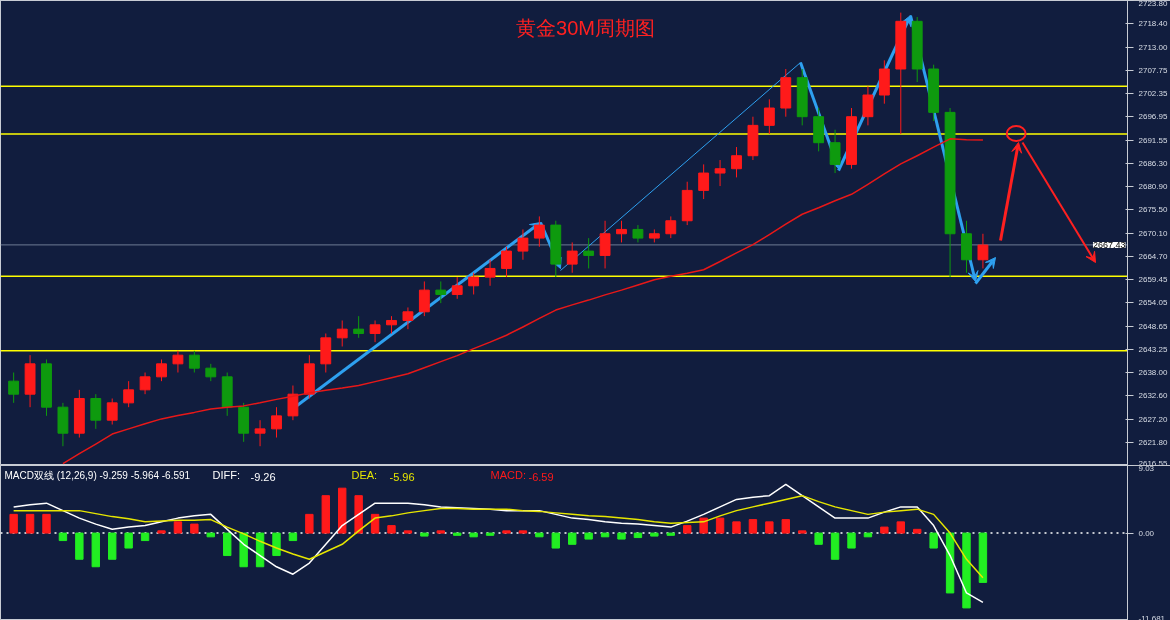 The width and height of the screenshot is (1170, 620). Describe the element at coordinates (1153, 163) in the screenshot. I see `y-tick-label: 2686.30` at that location.